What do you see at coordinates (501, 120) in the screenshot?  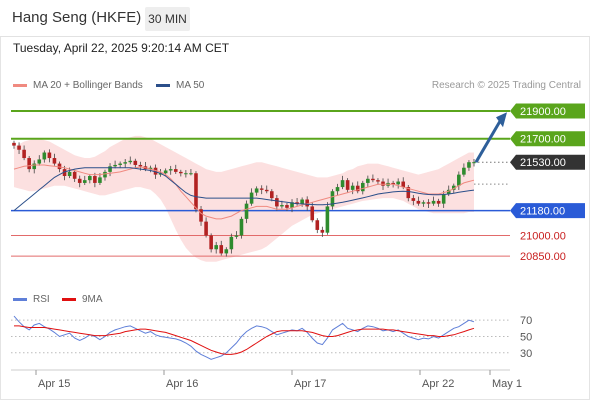 I see `target-arrow-head-icon` at bounding box center [501, 120].